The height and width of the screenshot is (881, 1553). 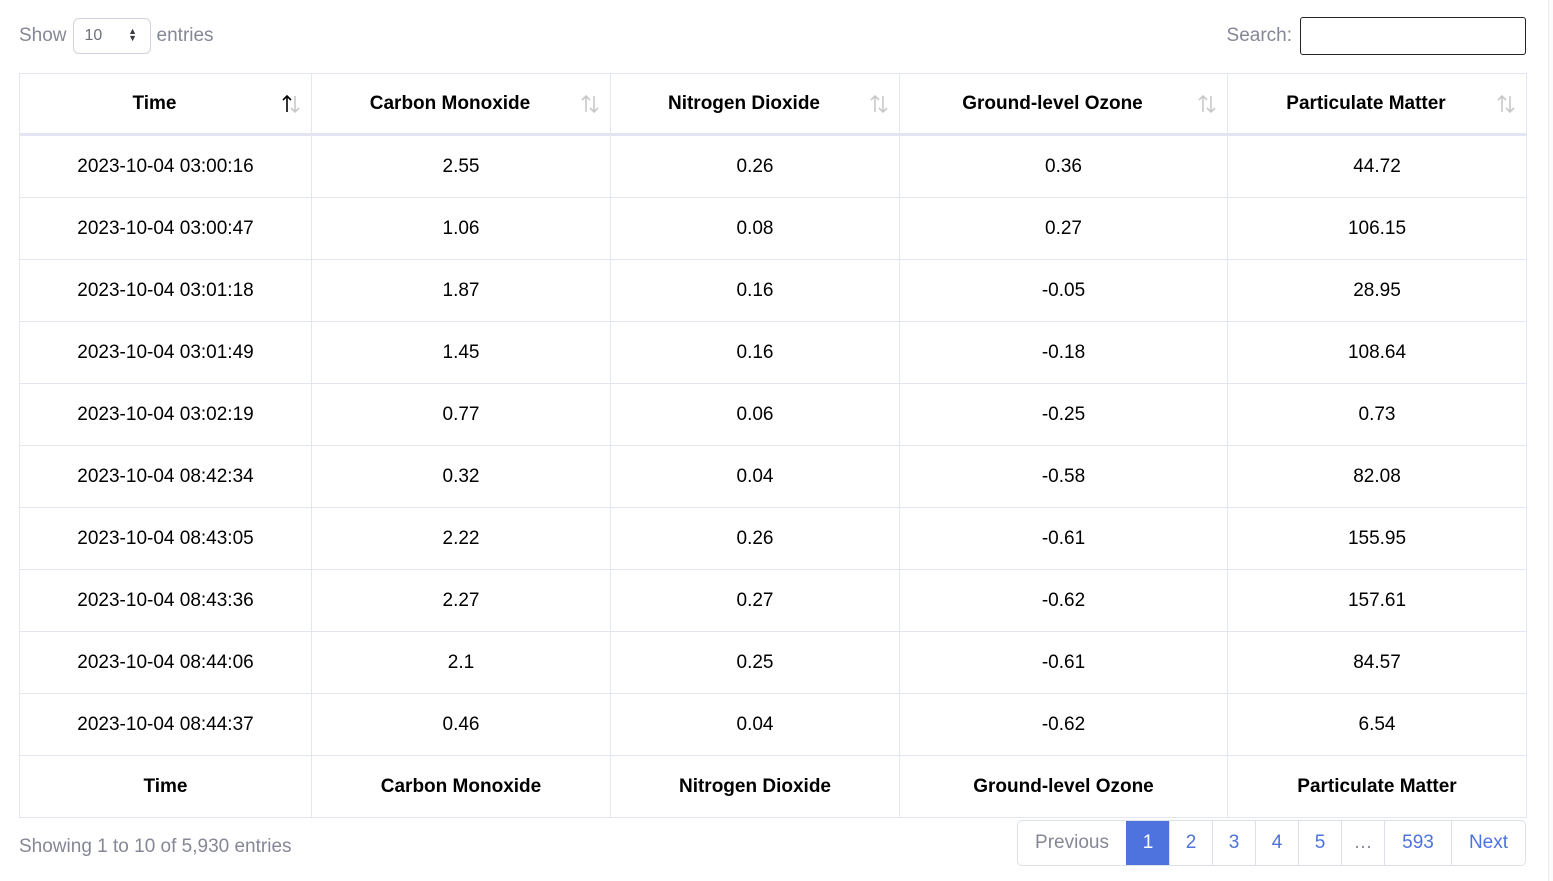 I want to click on page-button-4: 4, so click(x=1276, y=843).